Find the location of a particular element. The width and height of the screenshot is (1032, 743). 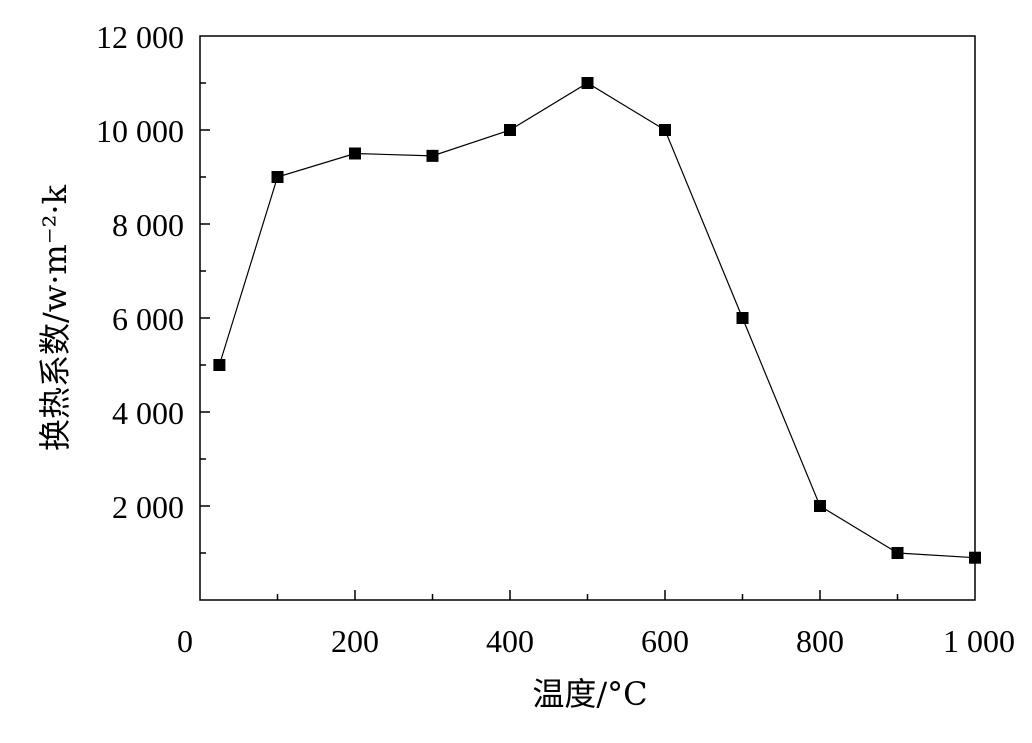

x-tick-label: 200 is located at coordinates (355, 641).